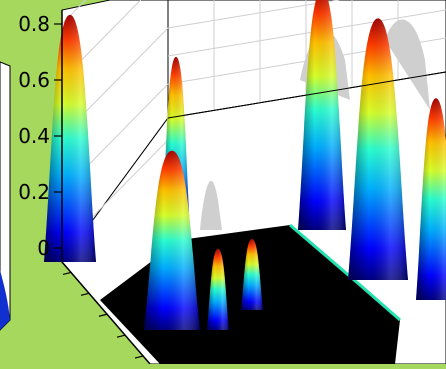 Image resolution: width=446 pixels, height=369 pixels. Describe the element at coordinates (34, 192) in the screenshot. I see `z-tick-label: 0.2` at that location.